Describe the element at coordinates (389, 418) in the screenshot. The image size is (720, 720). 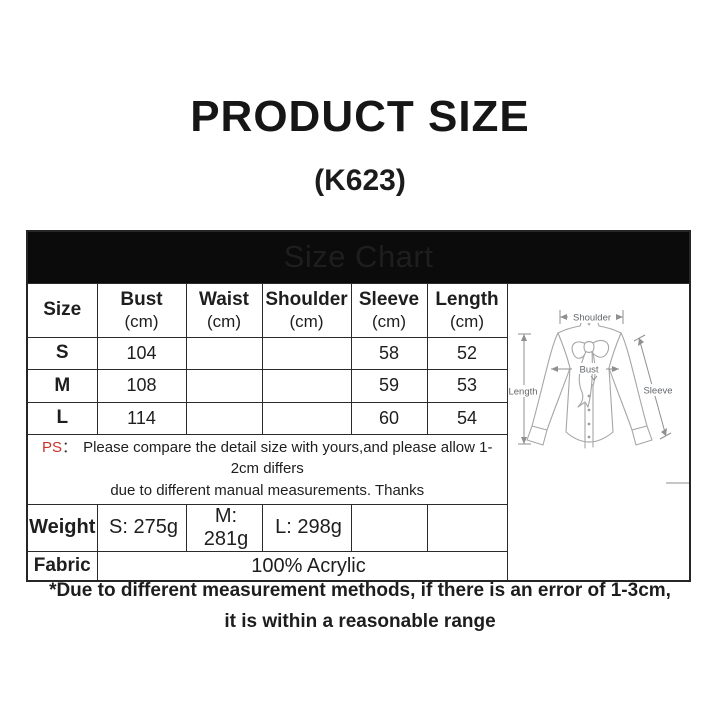
I see `sleeve-cell: 60` at that location.